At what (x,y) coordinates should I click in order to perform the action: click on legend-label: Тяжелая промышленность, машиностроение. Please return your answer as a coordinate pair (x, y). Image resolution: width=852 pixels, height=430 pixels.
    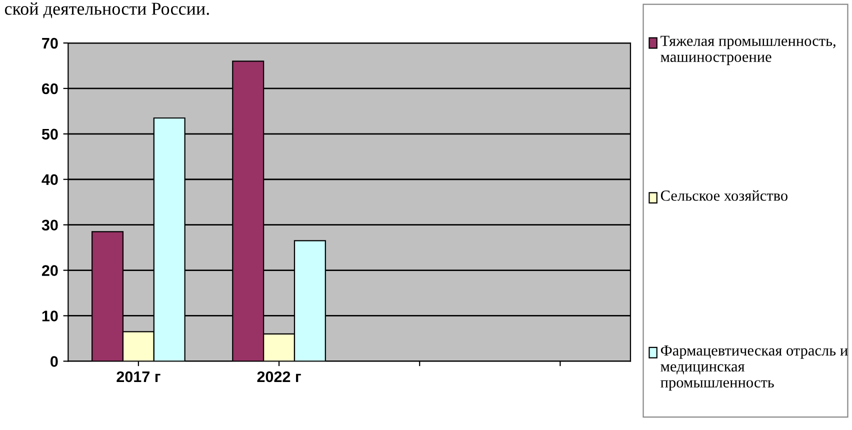
    Looking at the image, I should click on (748, 51).